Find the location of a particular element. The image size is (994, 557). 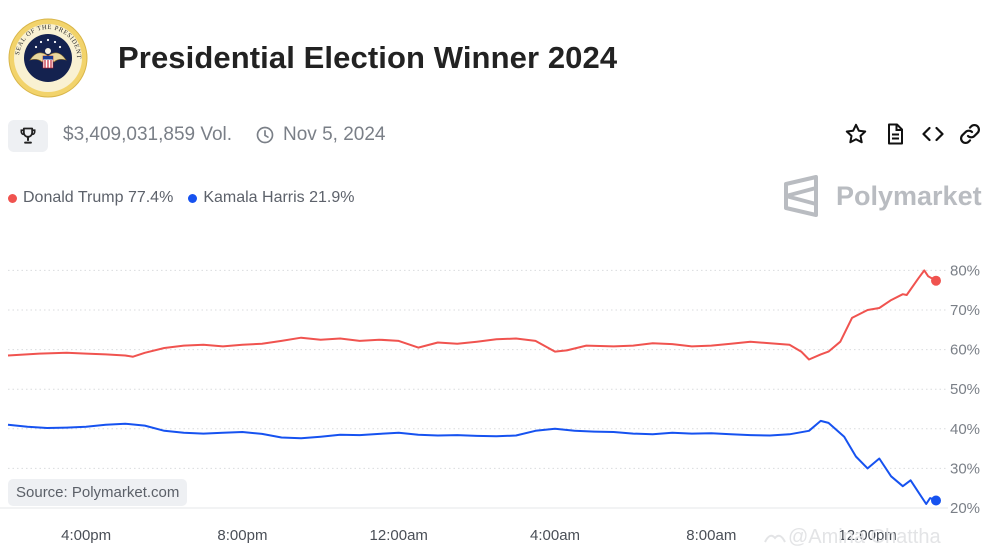

legend-item-trump: Donald Trump 77.4% is located at coordinates (90, 198).